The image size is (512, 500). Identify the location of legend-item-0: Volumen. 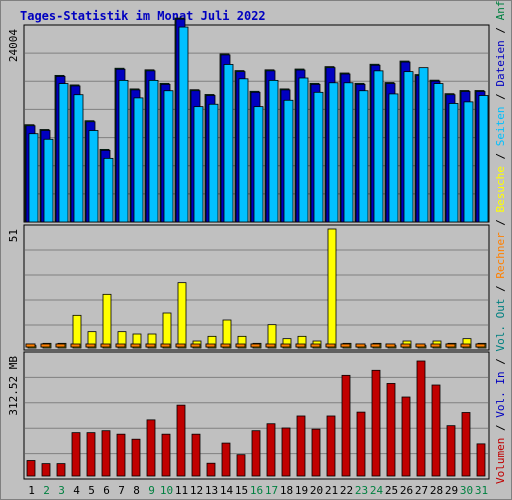
(500, 461).